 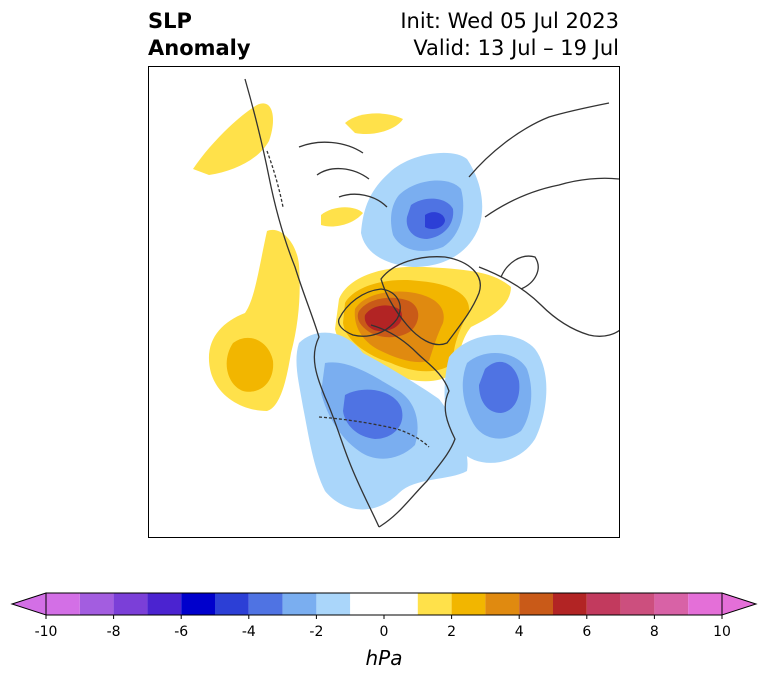 What do you see at coordinates (509, 21) in the screenshot?
I see `init-date: Init: Wed 05 Jul 2023` at bounding box center [509, 21].